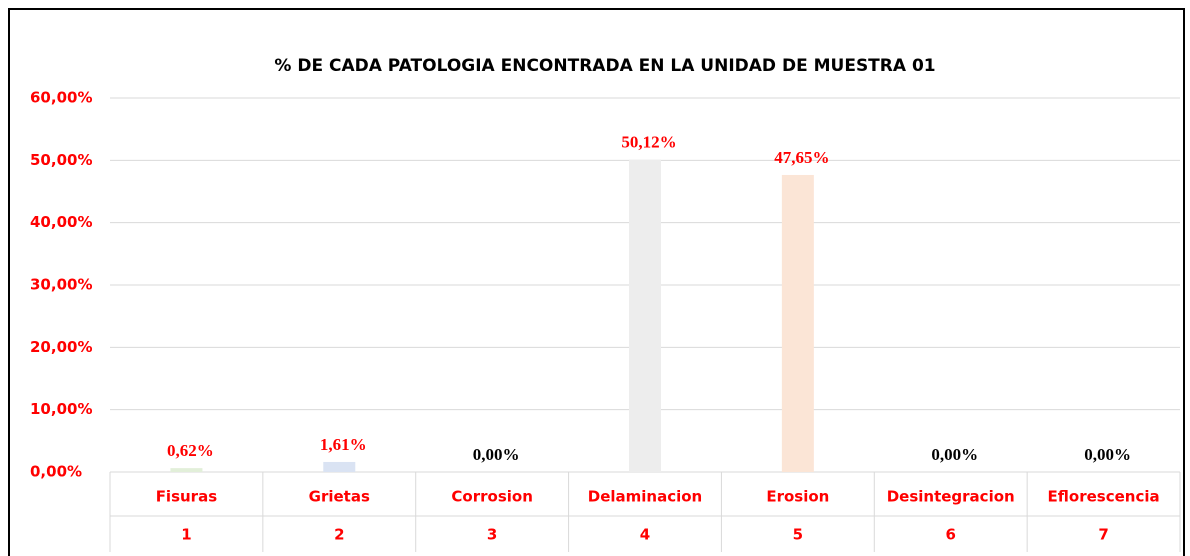 This screenshot has width=1190, height=556. Describe the element at coordinates (190, 450) in the screenshot. I see `data-label: 0,62%` at that location.